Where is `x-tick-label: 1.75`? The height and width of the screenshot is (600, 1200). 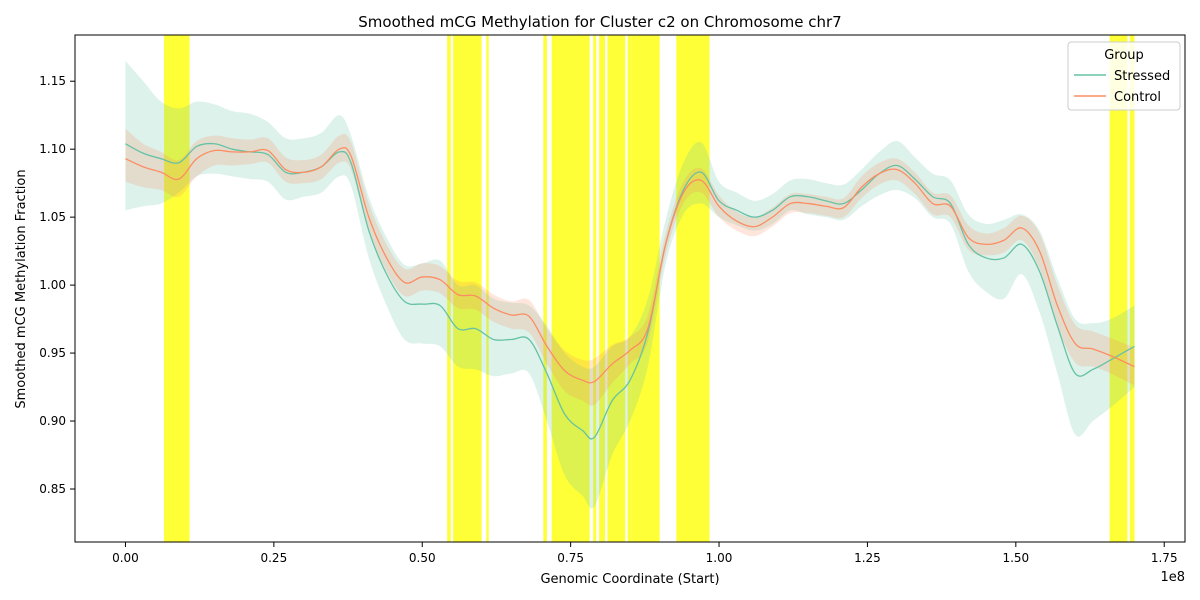
x-tick-label: 1.75 is located at coordinates (1164, 558).